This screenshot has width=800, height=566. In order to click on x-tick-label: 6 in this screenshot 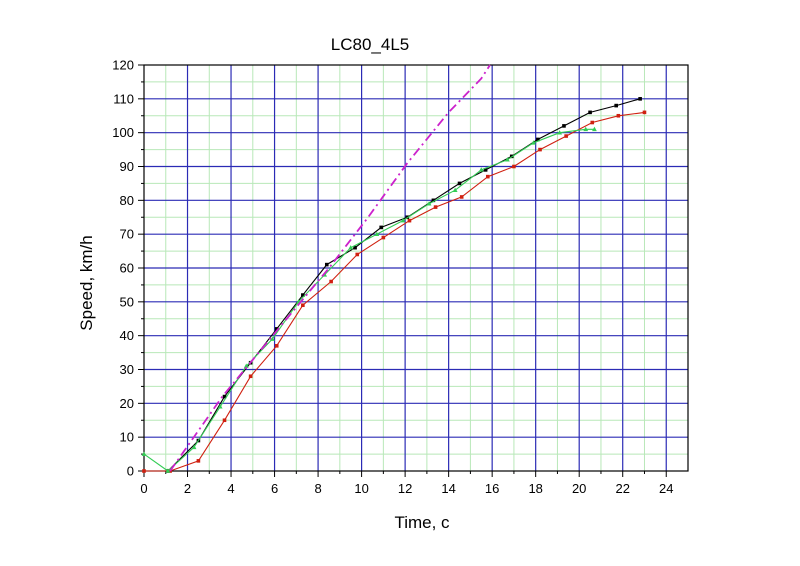, I will do `click(274, 488)`.